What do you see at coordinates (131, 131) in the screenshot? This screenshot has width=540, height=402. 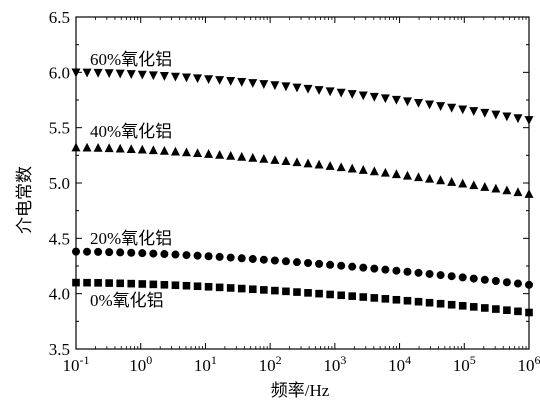 I see `series-label: 40%氧化铝` at bounding box center [131, 131].